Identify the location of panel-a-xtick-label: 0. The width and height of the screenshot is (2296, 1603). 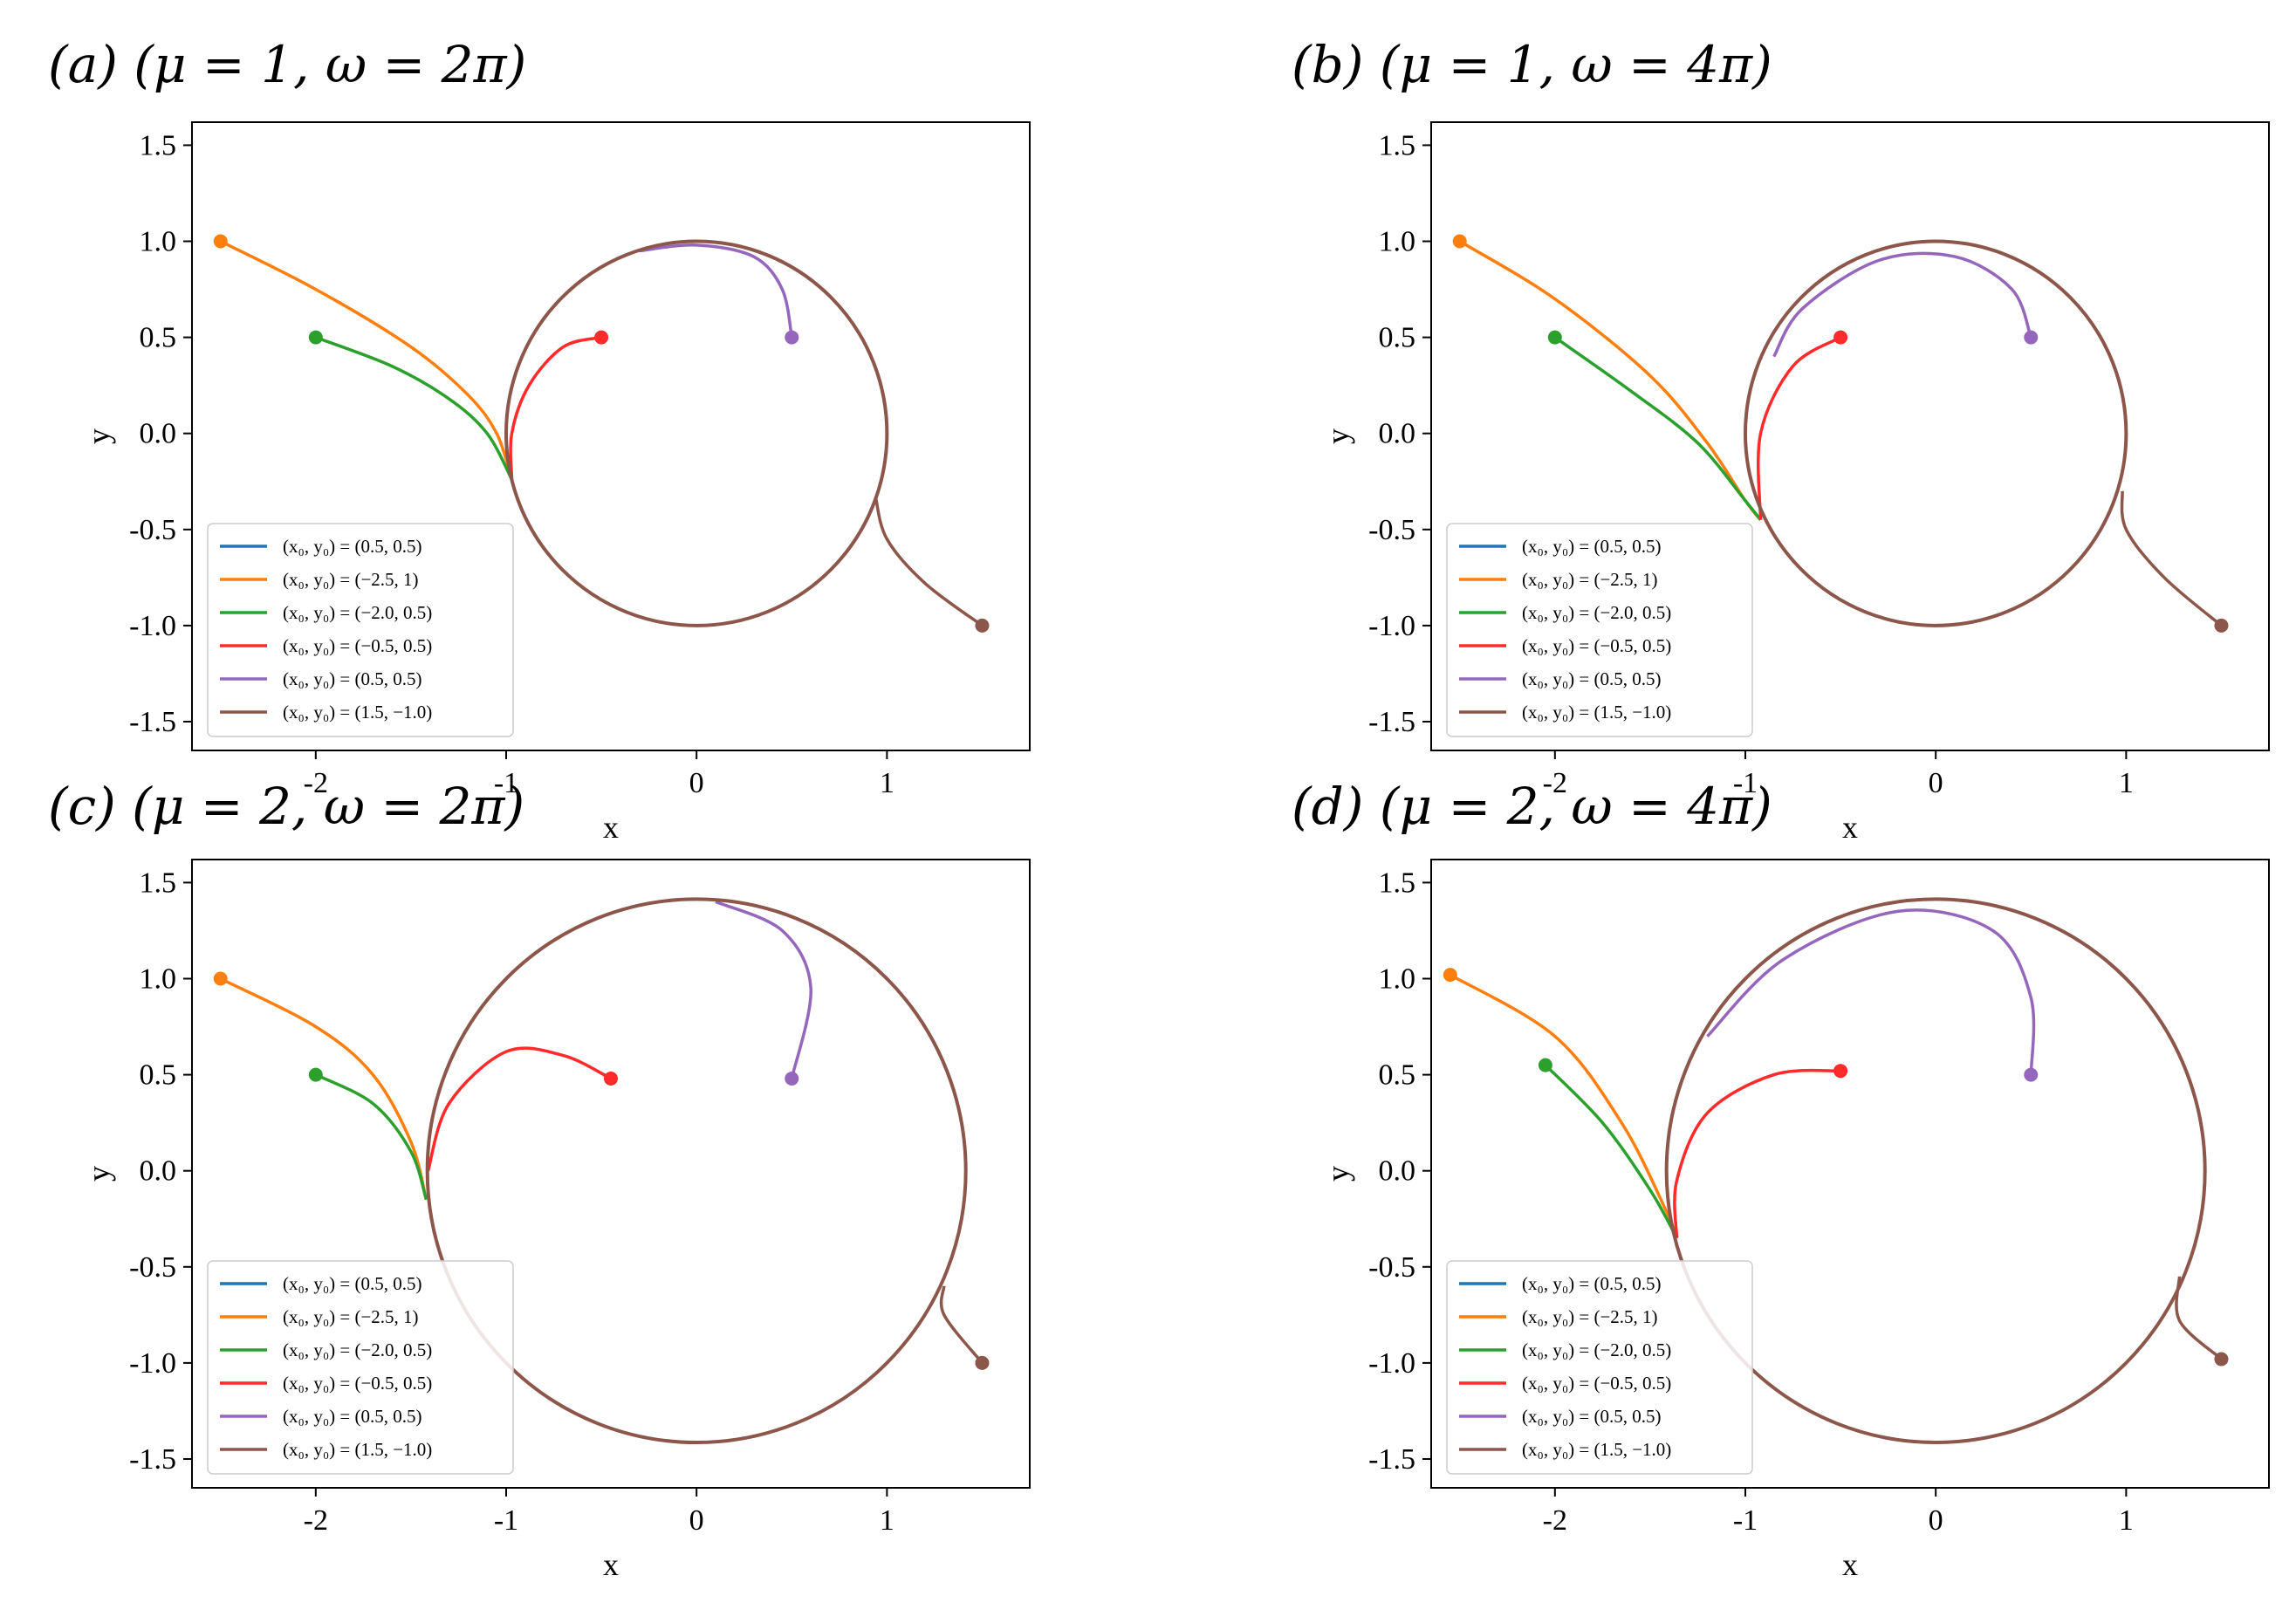
(697, 783).